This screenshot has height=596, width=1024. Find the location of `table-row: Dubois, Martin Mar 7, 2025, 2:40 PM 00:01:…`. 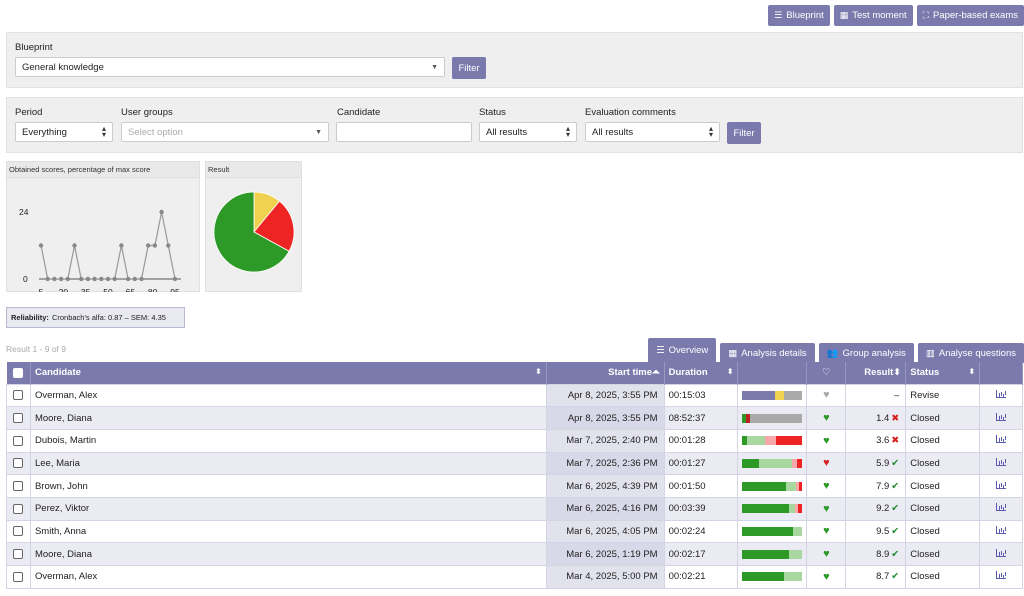

table-row: Dubois, Martin Mar 7, 2025, 2:40 PM 00:01:… is located at coordinates (514, 440).